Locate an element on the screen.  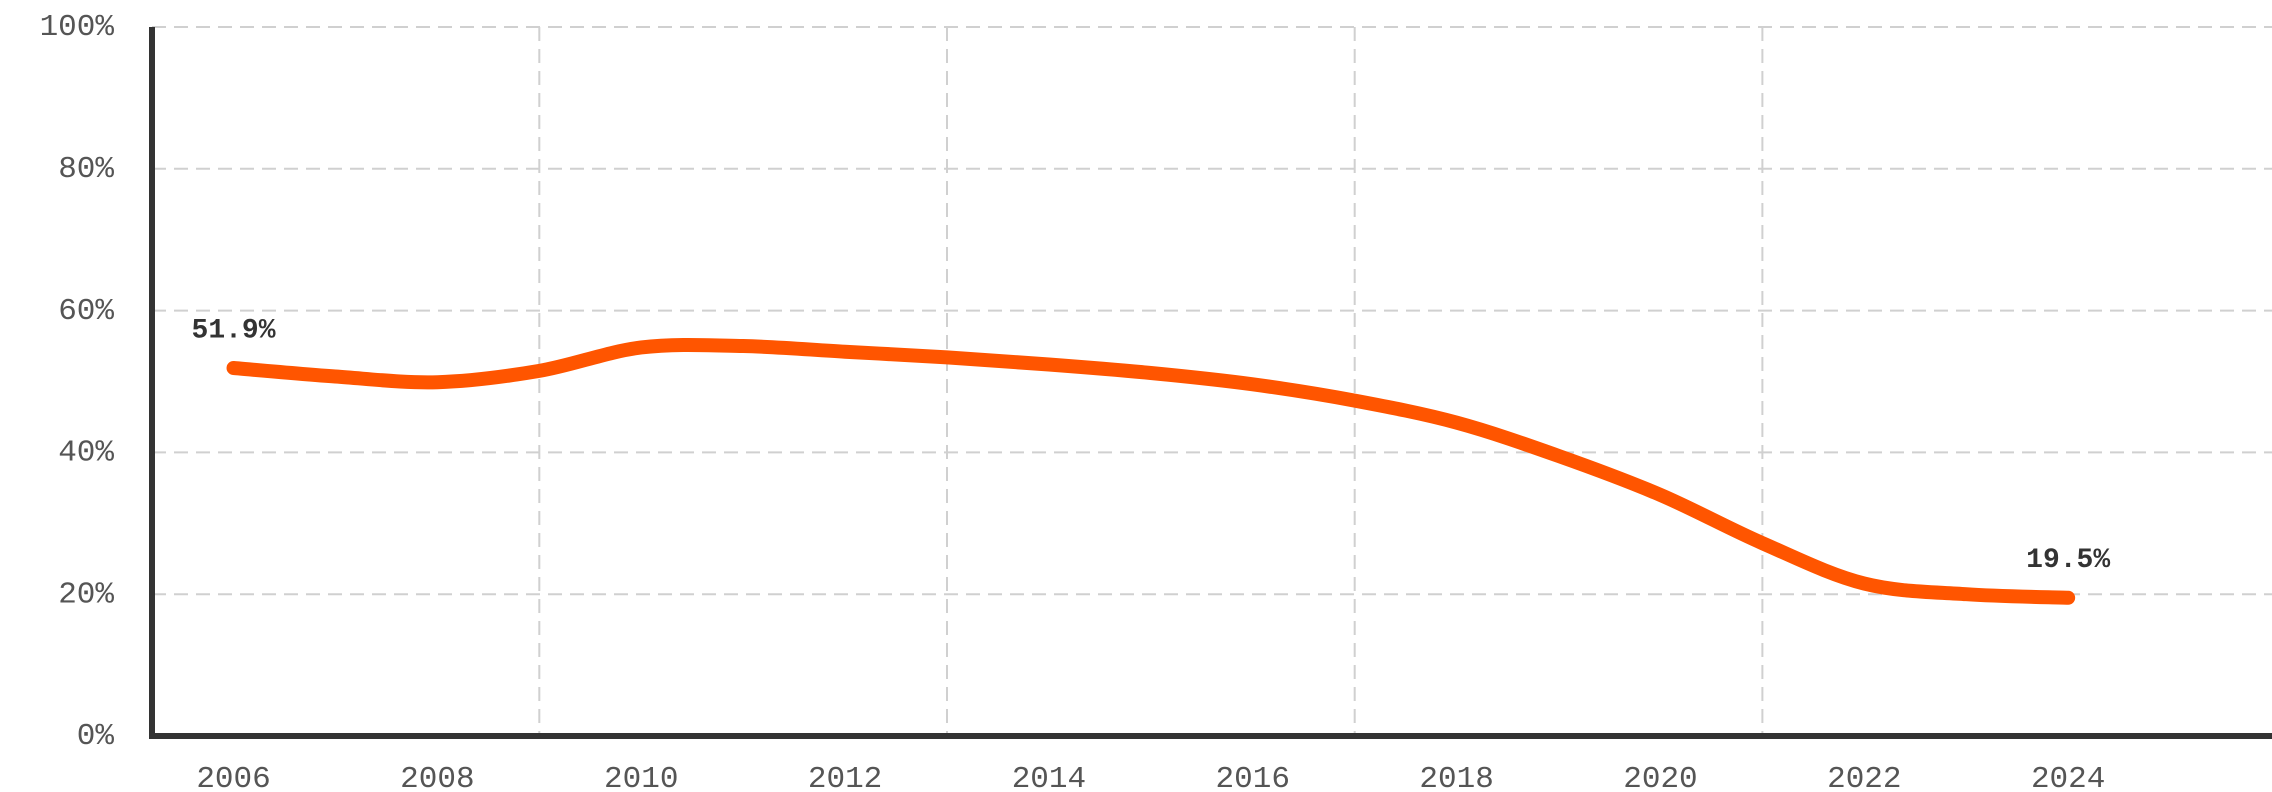
y-tick-label: 100% is located at coordinates (77, 27).